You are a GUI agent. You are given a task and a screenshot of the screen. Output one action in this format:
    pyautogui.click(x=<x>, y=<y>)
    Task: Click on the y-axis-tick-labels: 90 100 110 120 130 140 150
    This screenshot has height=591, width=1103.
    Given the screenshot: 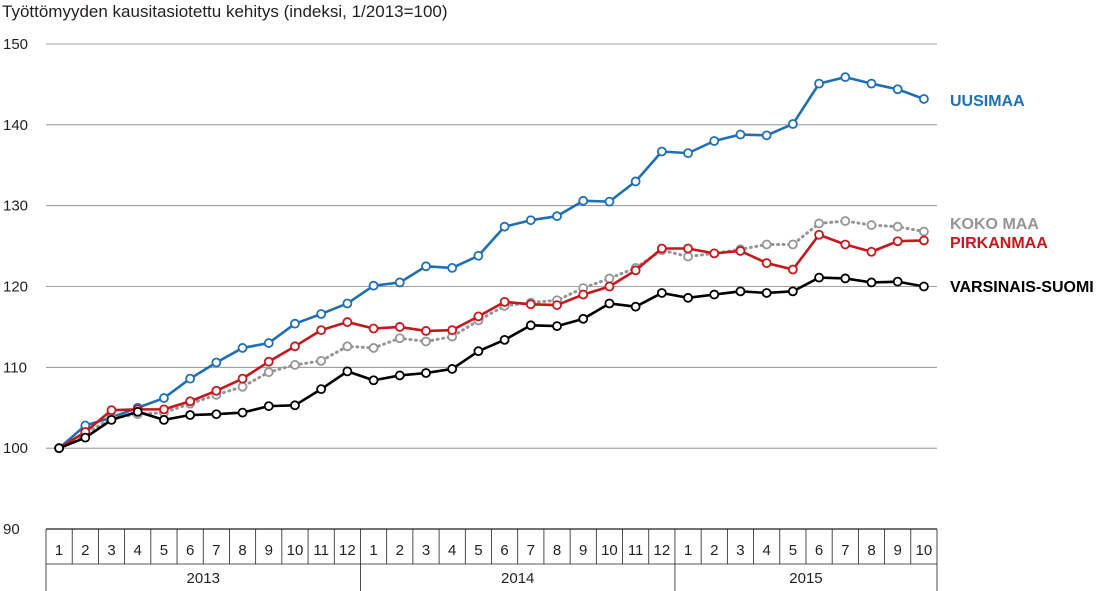 What is the action you would take?
    pyautogui.click(x=15, y=287)
    